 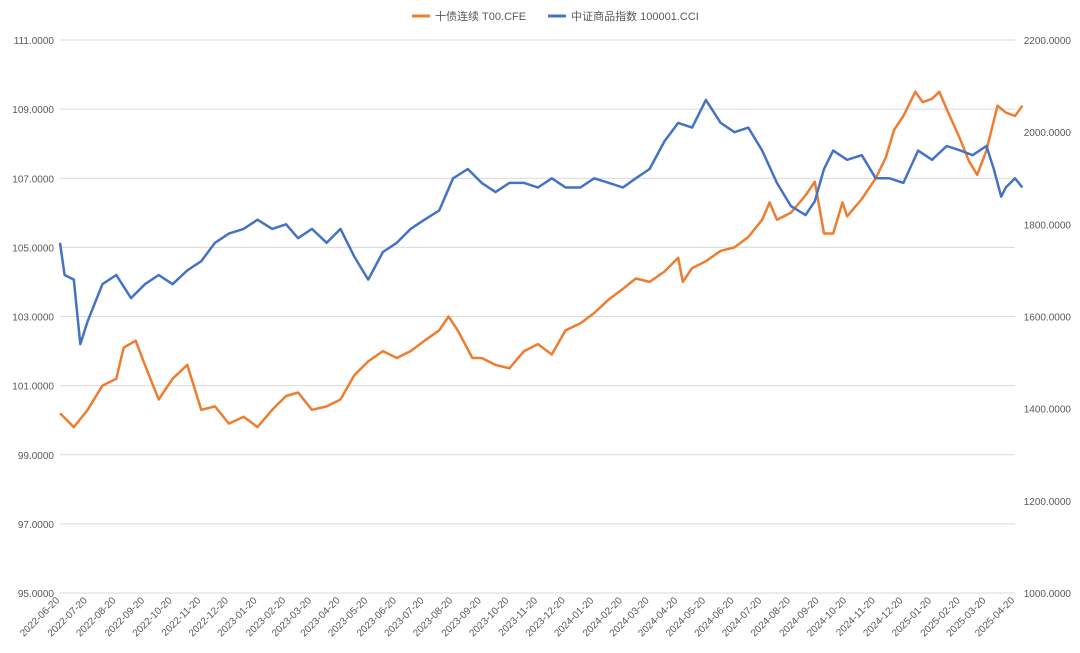 What do you see at coordinates (1048, 225) in the screenshot?
I see `y-right-tick-label: 1800.0000` at bounding box center [1048, 225].